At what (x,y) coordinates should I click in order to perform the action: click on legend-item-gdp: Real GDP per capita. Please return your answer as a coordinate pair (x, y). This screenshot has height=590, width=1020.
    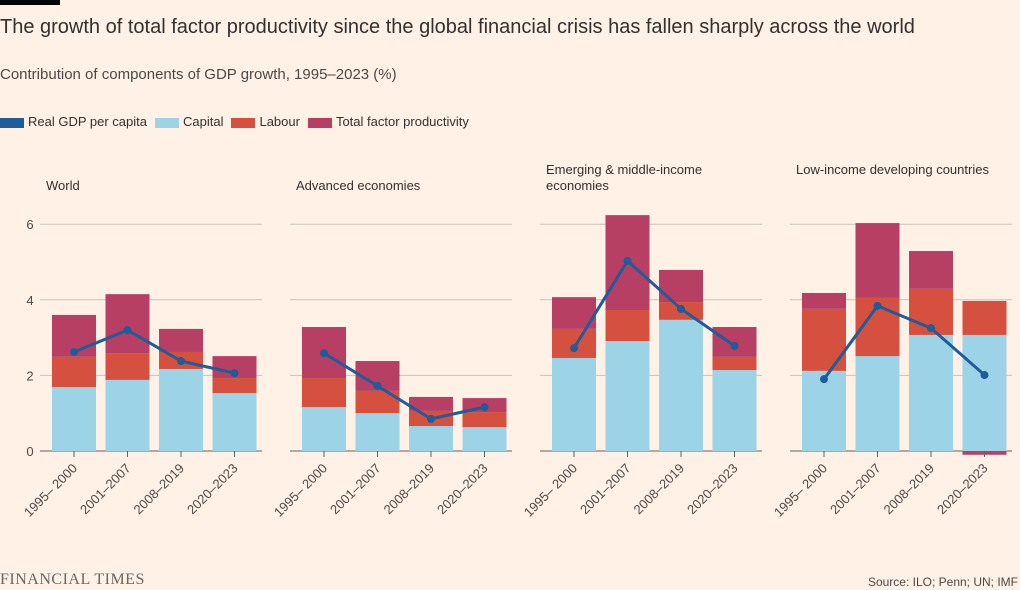
    Looking at the image, I should click on (73, 121).